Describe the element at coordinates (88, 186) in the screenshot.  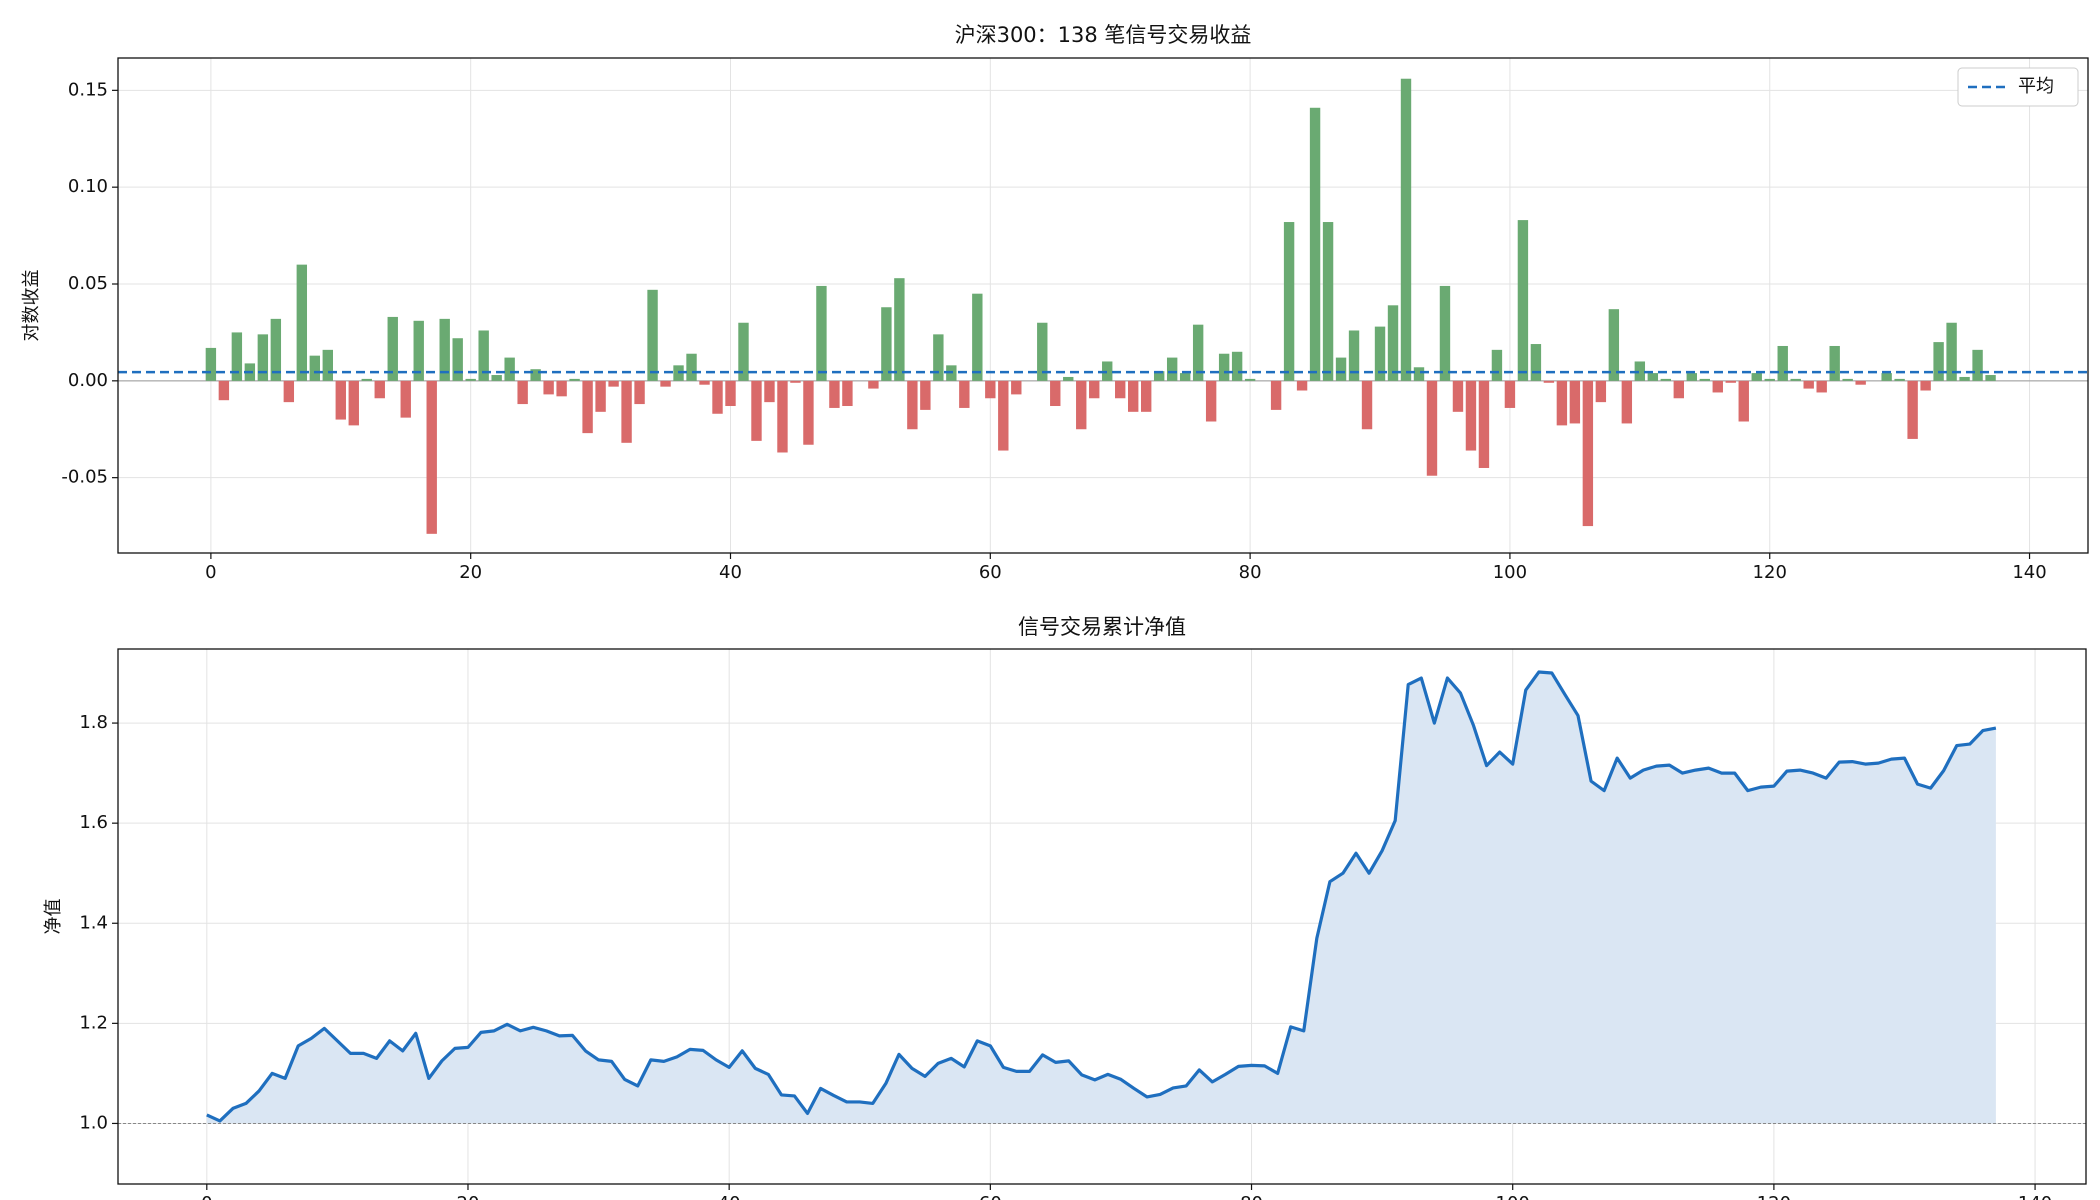
I see `y-tick-label: 0.10` at that location.